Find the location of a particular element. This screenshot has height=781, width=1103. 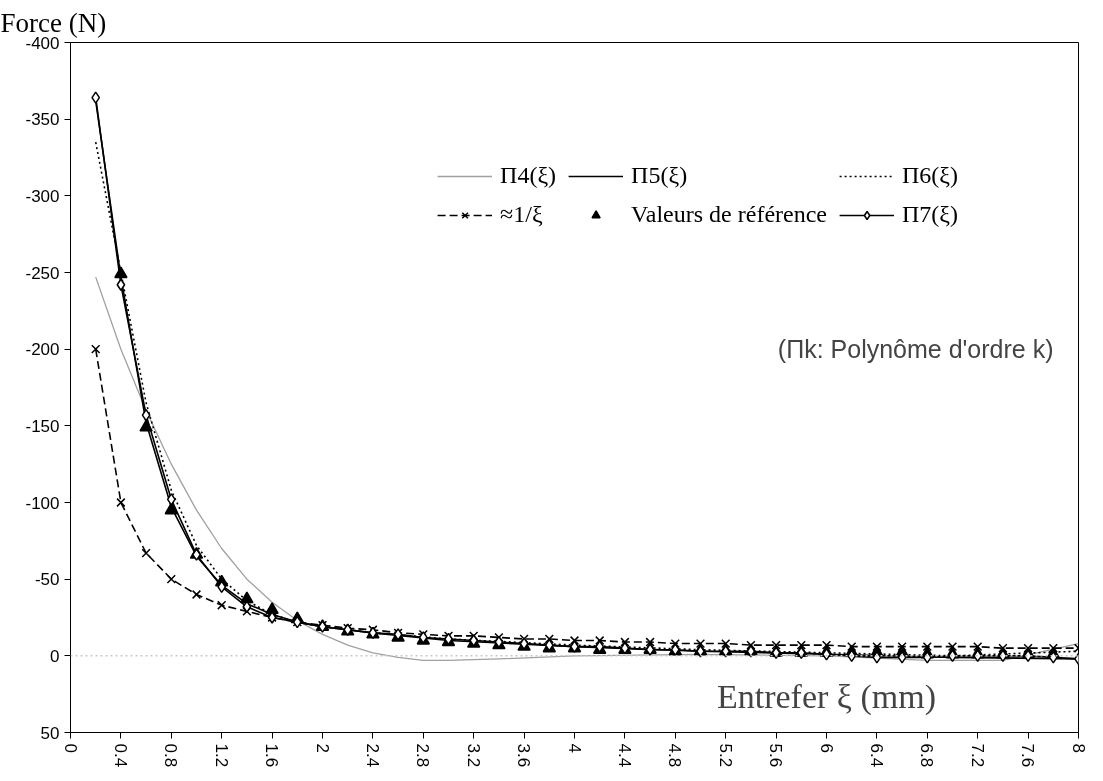

legend-label: ≈1/ξ is located at coordinates (521, 214).